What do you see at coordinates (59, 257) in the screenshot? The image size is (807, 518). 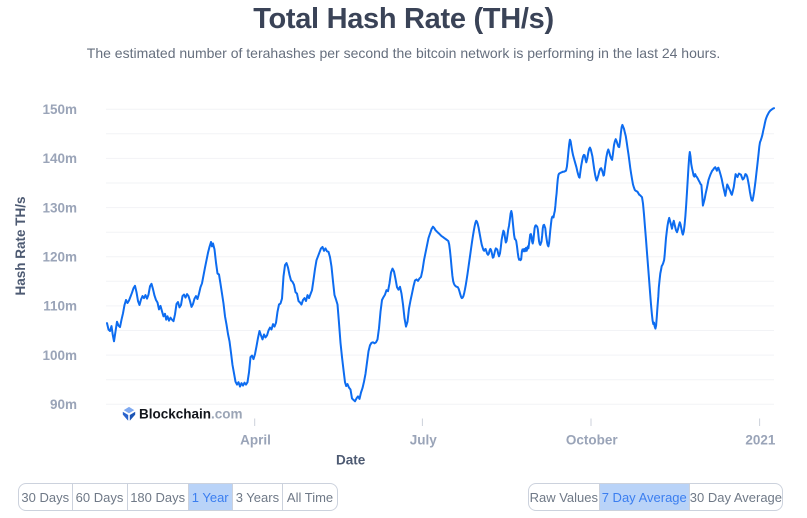 I see `svg-text: 120m` at bounding box center [59, 257].